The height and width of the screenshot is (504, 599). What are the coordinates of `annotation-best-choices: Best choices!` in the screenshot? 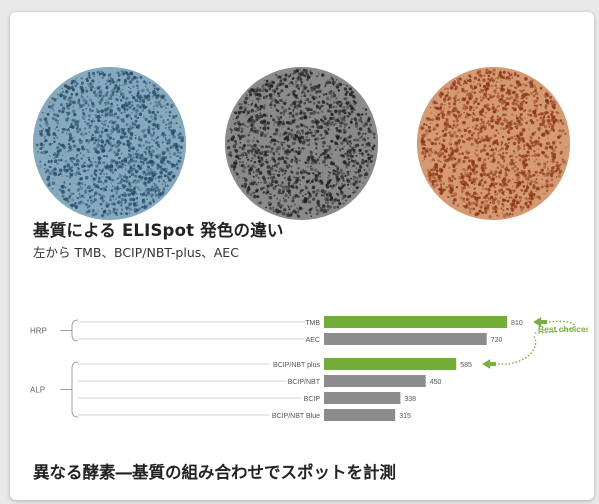 It's located at (563, 329).